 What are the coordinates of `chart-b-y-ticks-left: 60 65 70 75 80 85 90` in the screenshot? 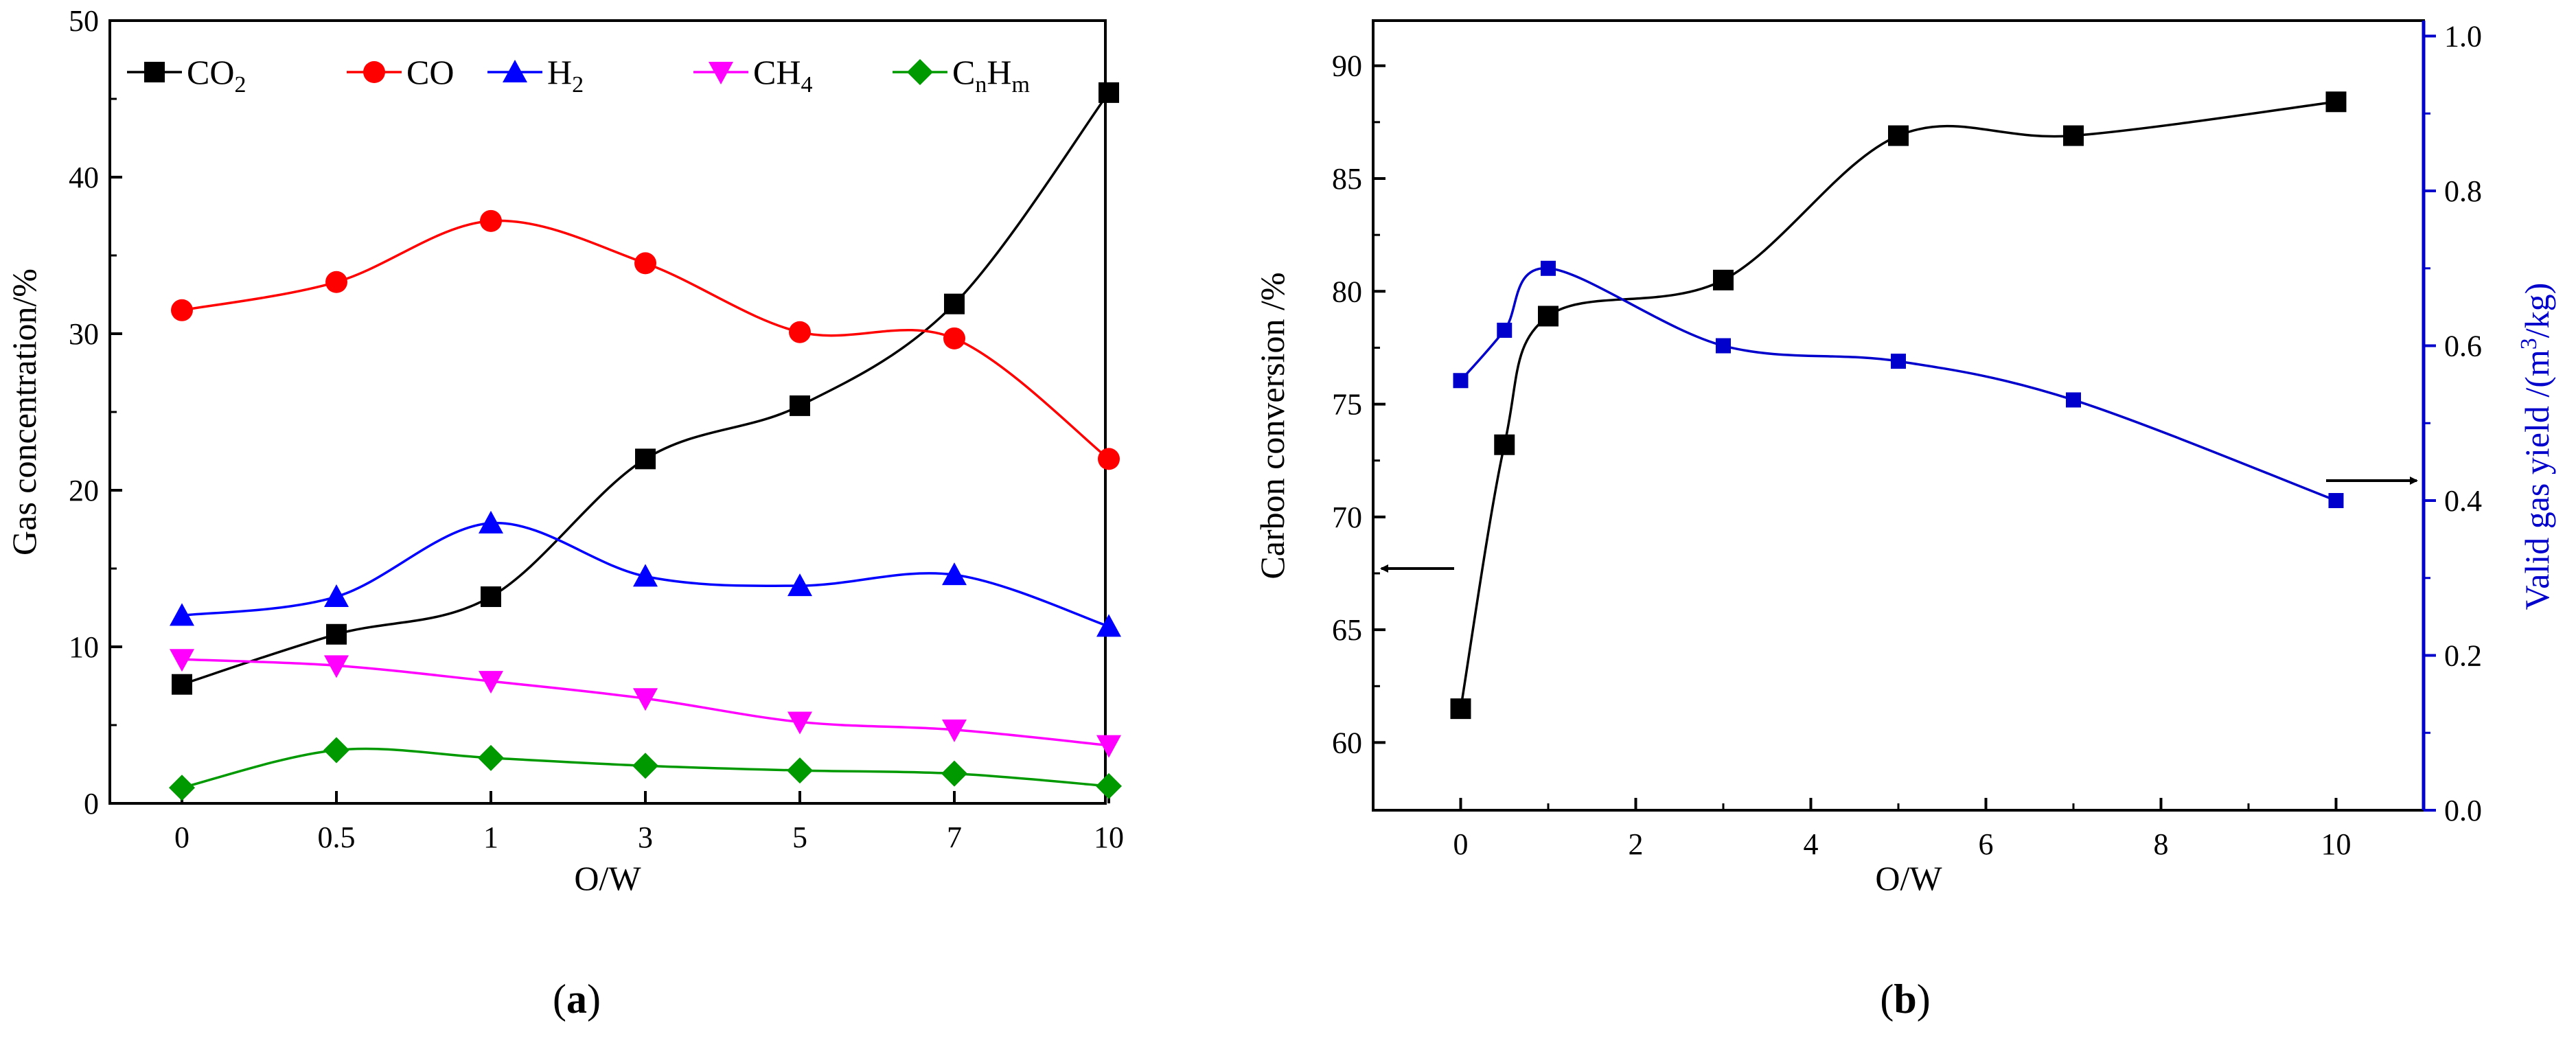 It's located at (1358, 404).